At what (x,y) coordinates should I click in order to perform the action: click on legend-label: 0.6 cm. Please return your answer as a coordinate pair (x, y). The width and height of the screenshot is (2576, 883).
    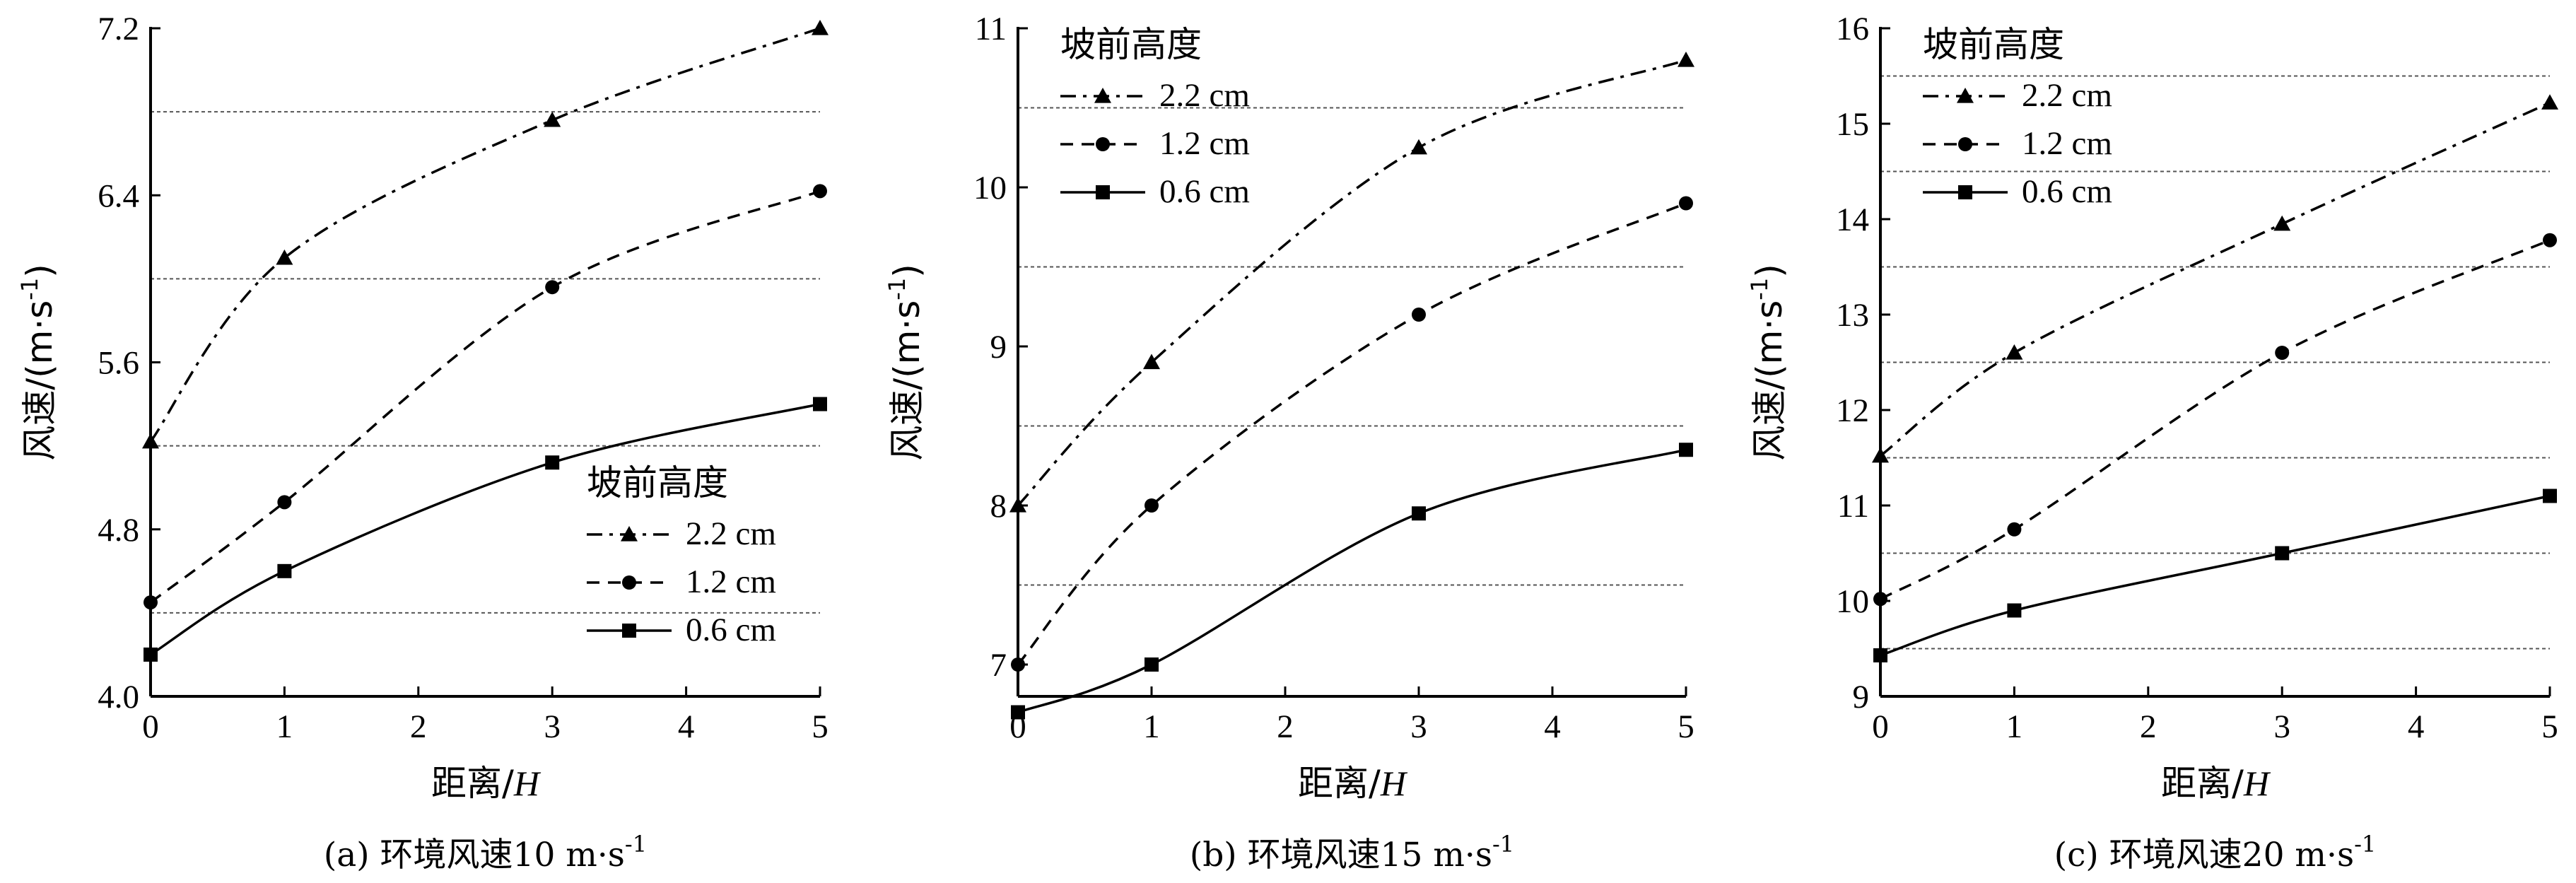
    Looking at the image, I should click on (2067, 191).